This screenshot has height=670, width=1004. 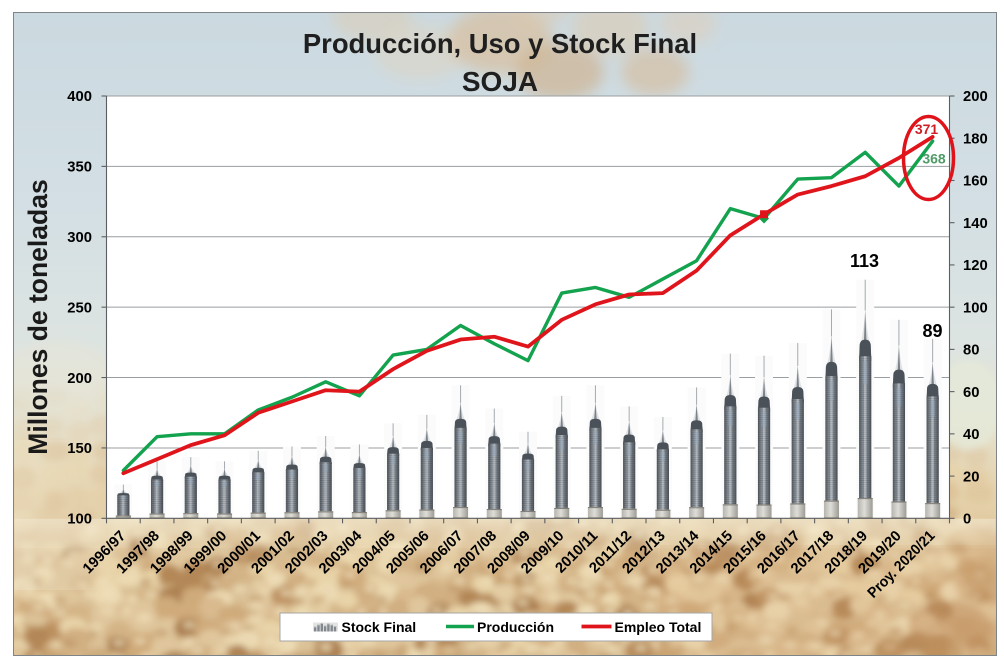 I want to click on svg-text: Empleo Total, so click(x=658, y=627).